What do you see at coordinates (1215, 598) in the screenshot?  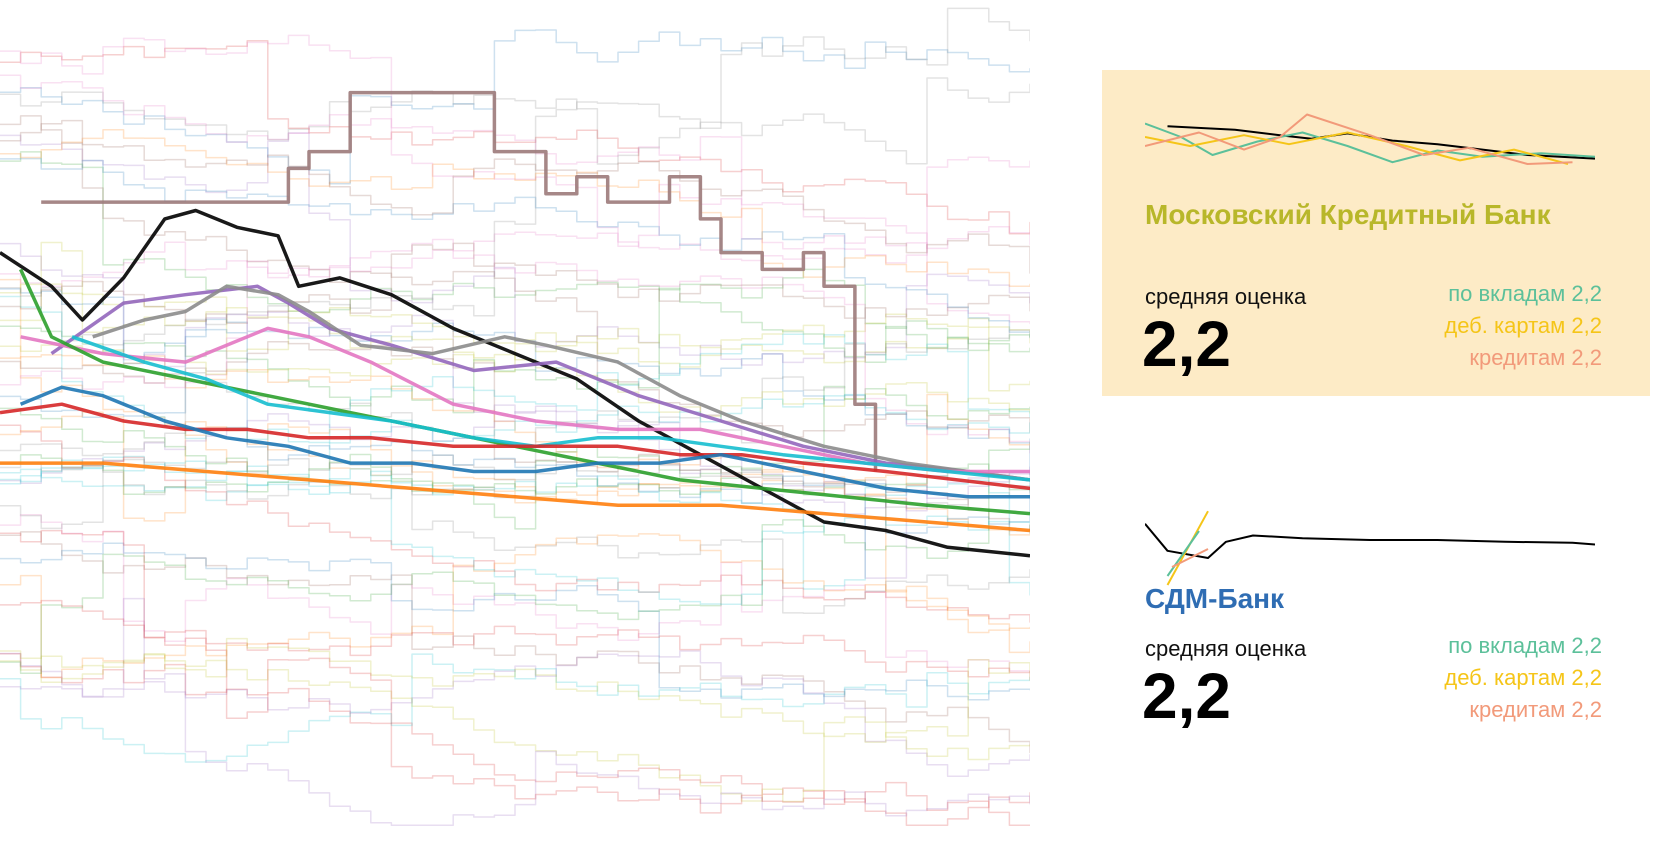 I see `bank-name: СДМ-Банк` at bounding box center [1215, 598].